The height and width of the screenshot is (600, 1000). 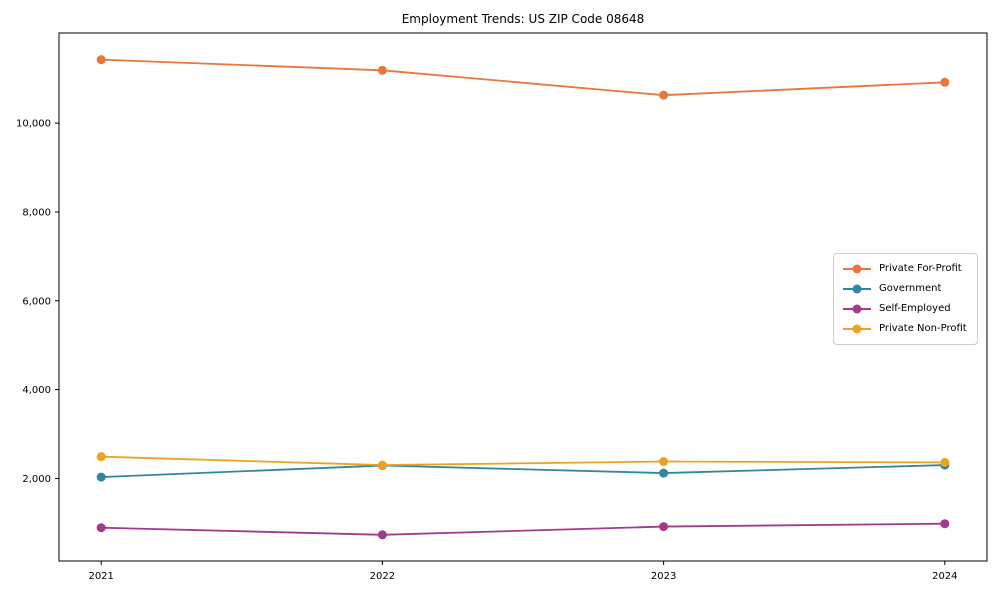 What do you see at coordinates (920, 268) in the screenshot?
I see `legend-label: Private For-Profit` at bounding box center [920, 268].